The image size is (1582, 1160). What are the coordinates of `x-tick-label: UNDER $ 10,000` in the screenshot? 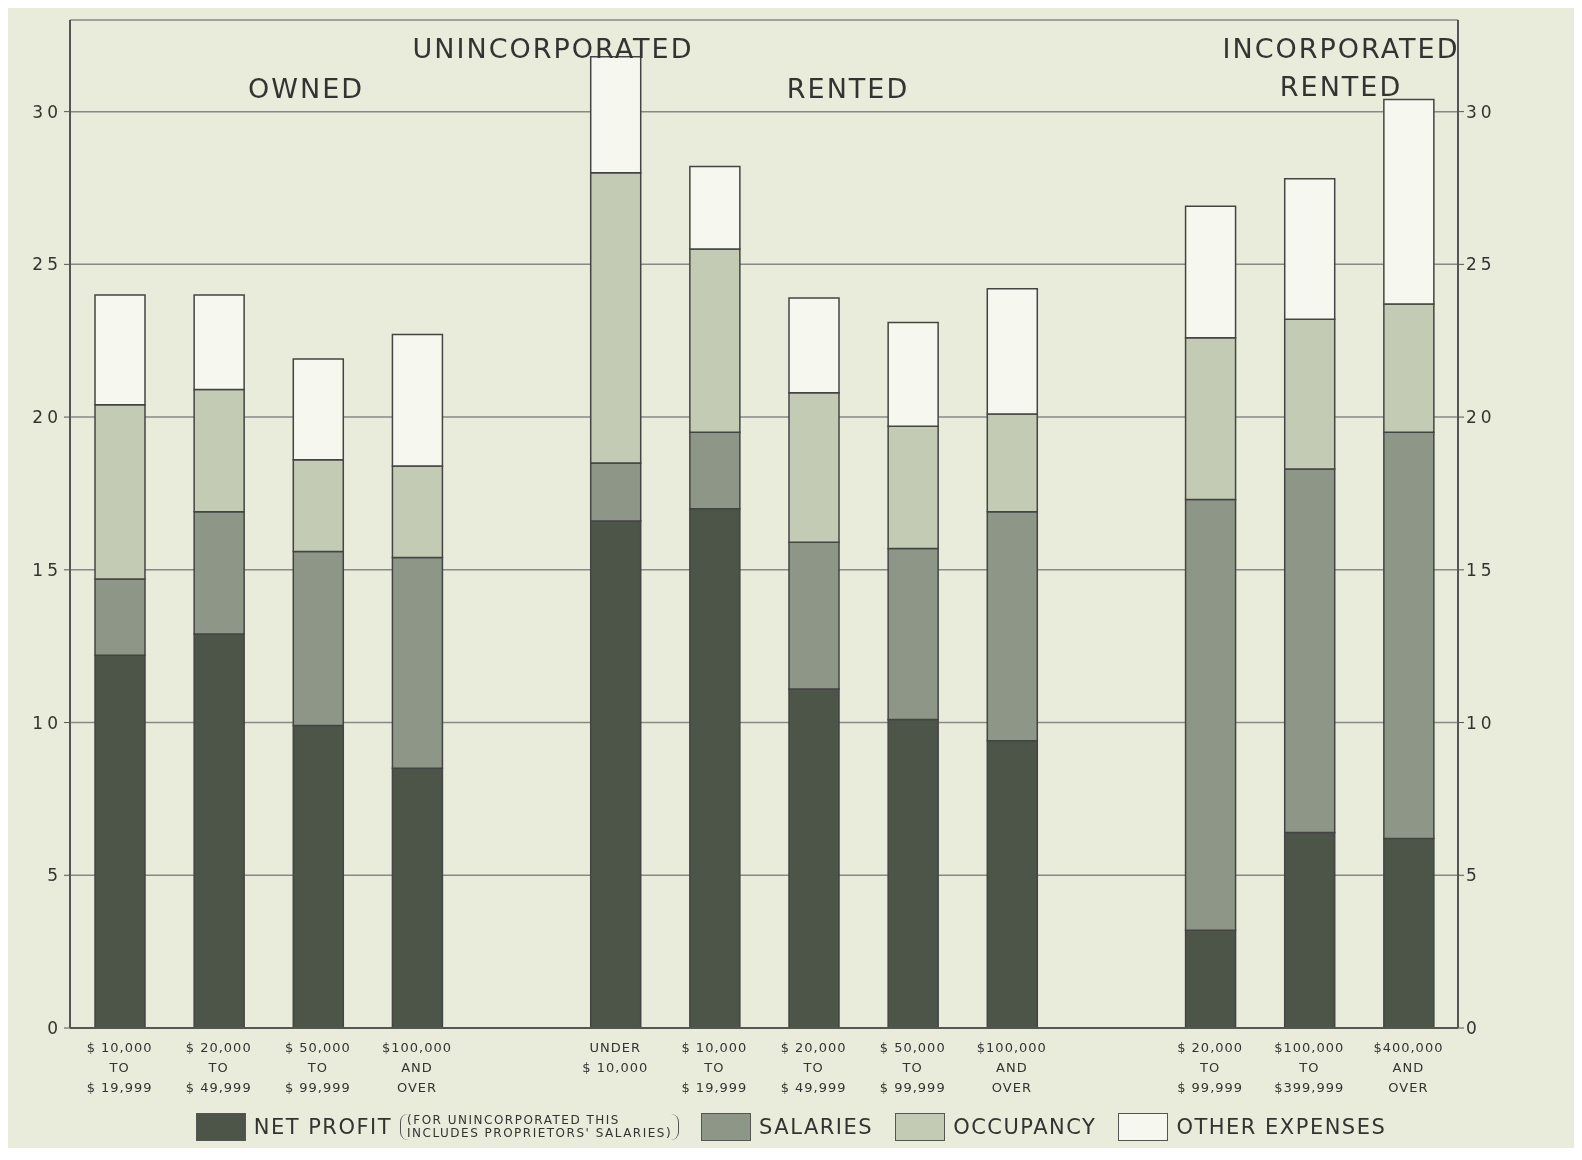 It's located at (615, 1057).